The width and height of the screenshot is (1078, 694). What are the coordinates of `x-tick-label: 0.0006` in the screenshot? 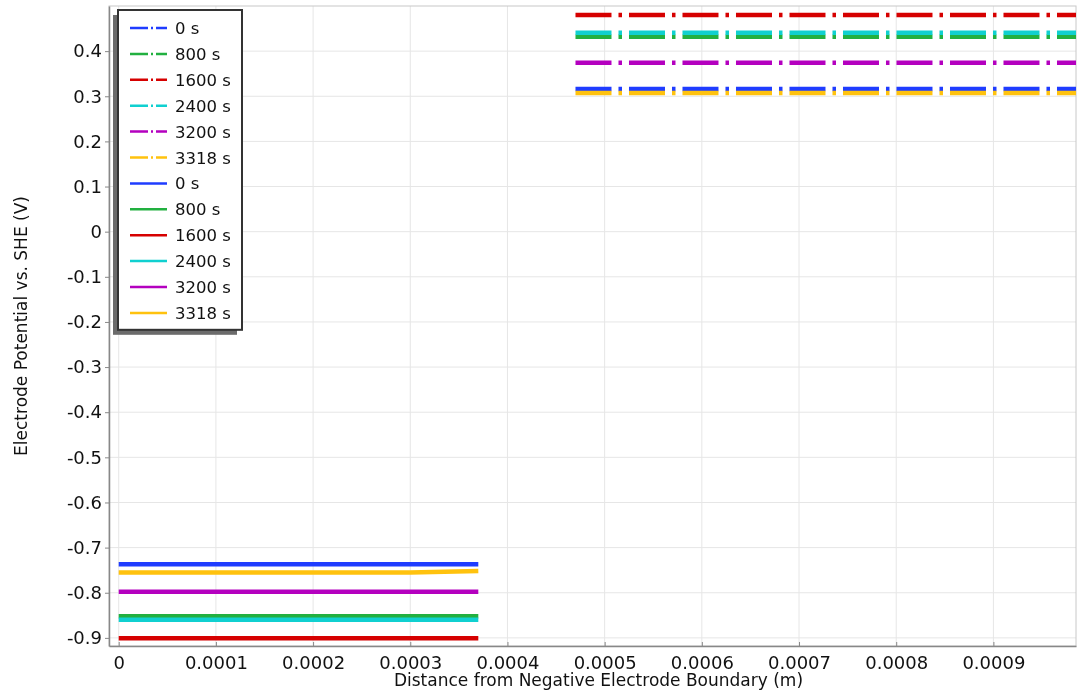 It's located at (702, 662).